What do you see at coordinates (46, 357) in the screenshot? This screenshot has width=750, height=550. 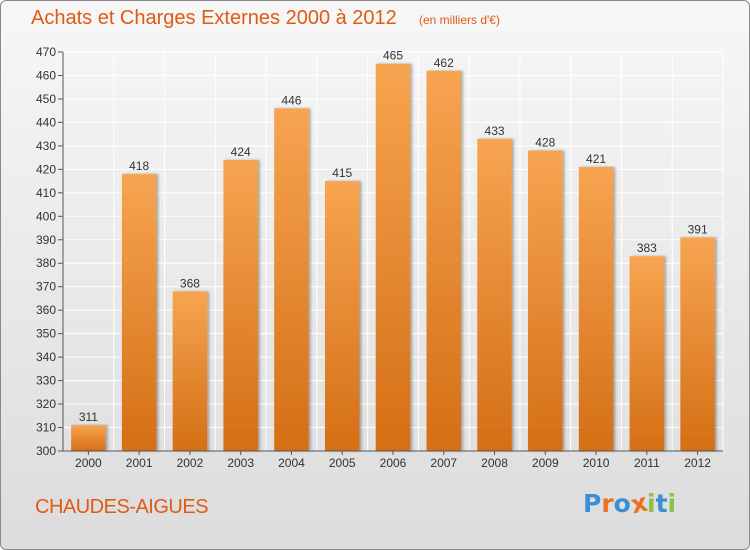 I see `y-tick-label: 340` at bounding box center [46, 357].